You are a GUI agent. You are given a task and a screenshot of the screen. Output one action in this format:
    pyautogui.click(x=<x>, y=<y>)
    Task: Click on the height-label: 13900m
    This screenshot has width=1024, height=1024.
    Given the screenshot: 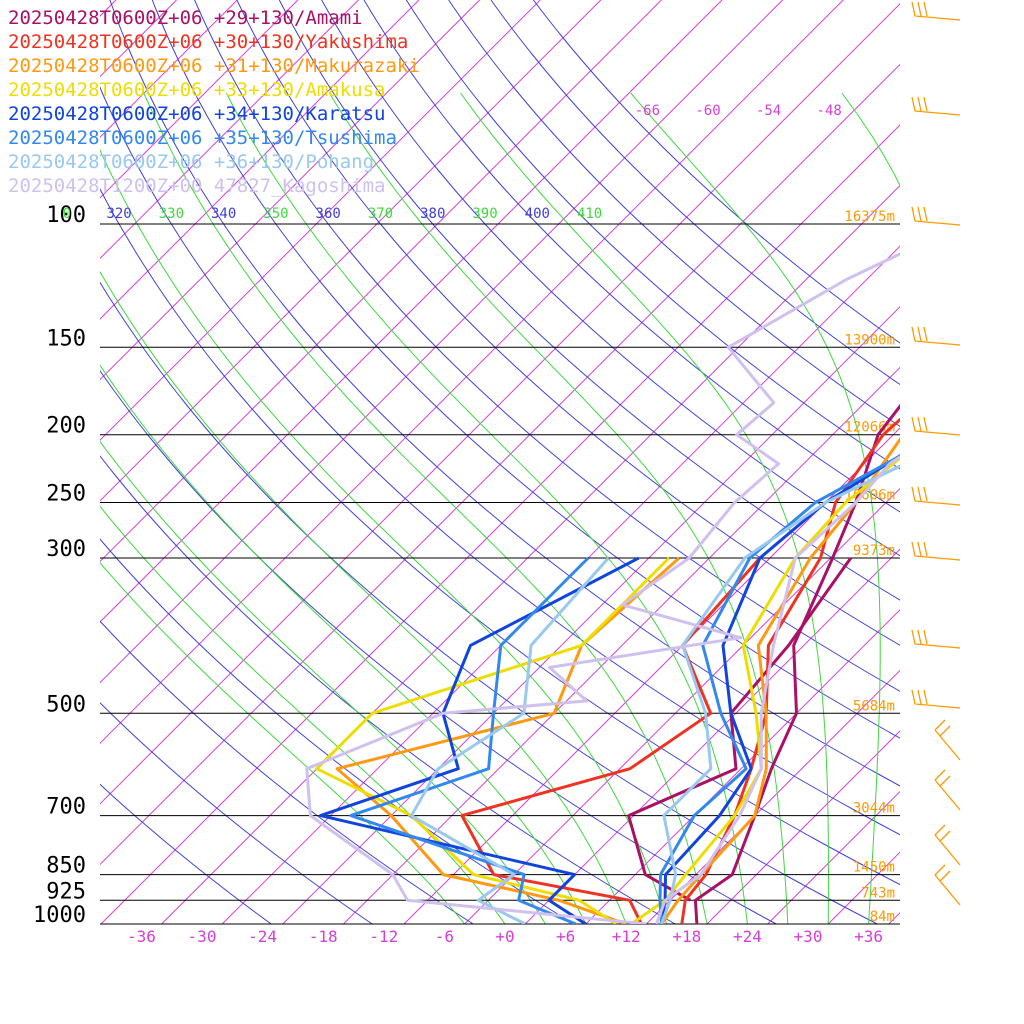 What is the action you would take?
    pyautogui.click(x=869, y=340)
    